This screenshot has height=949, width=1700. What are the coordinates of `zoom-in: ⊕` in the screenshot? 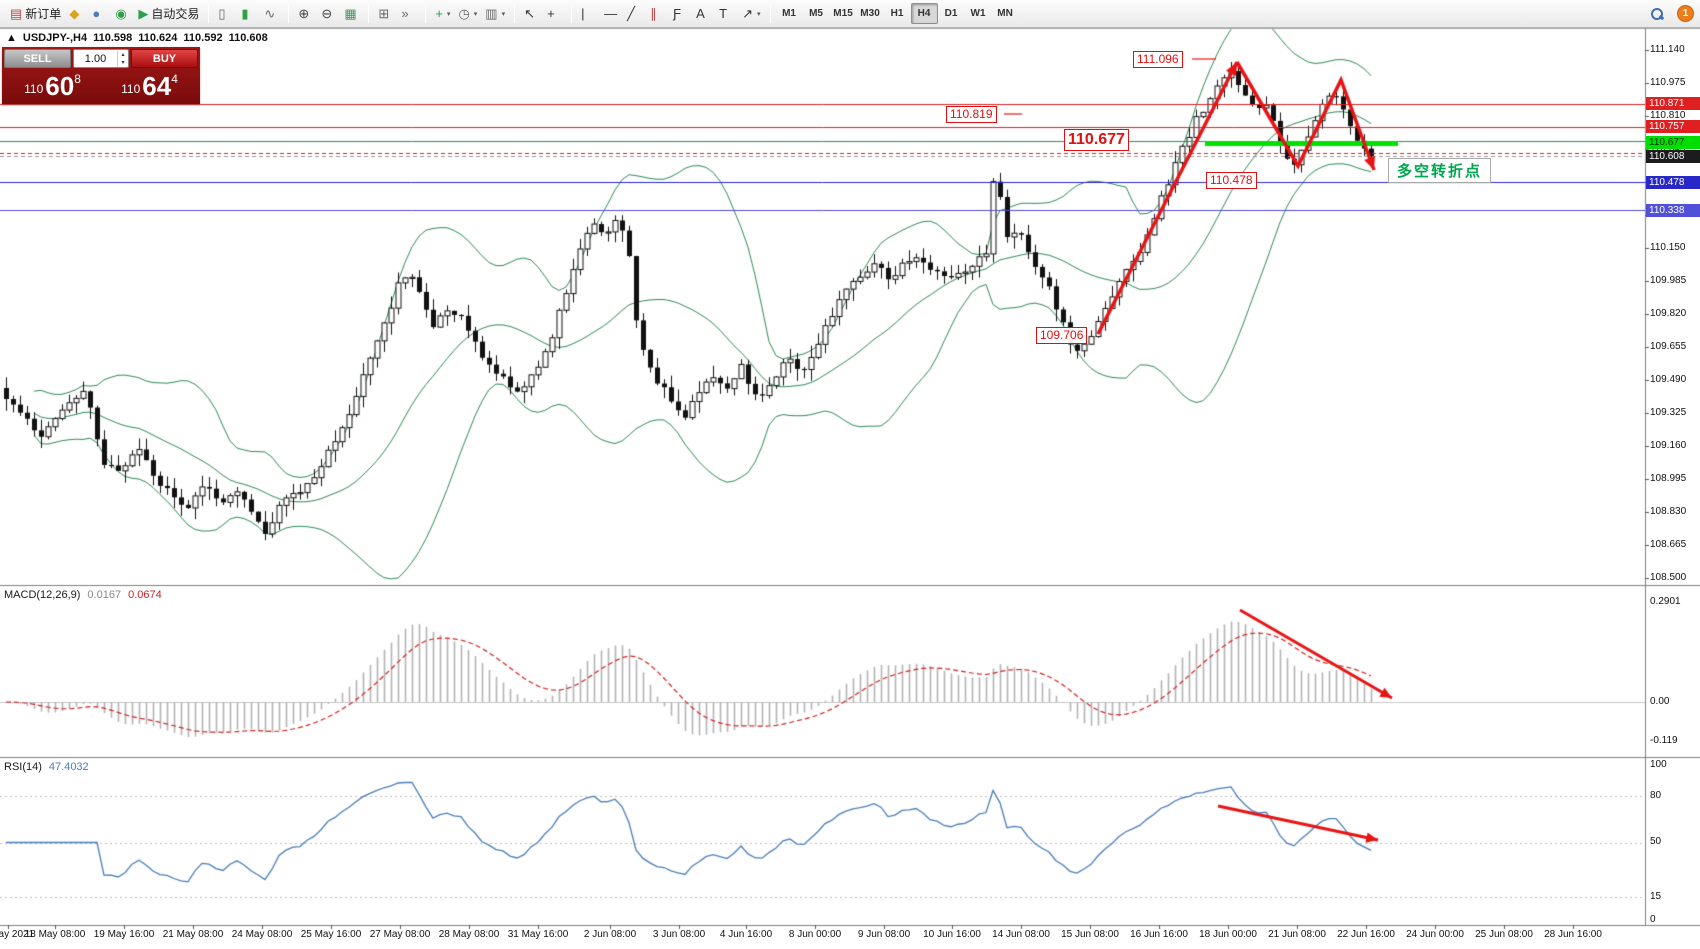 It's located at (305, 13).